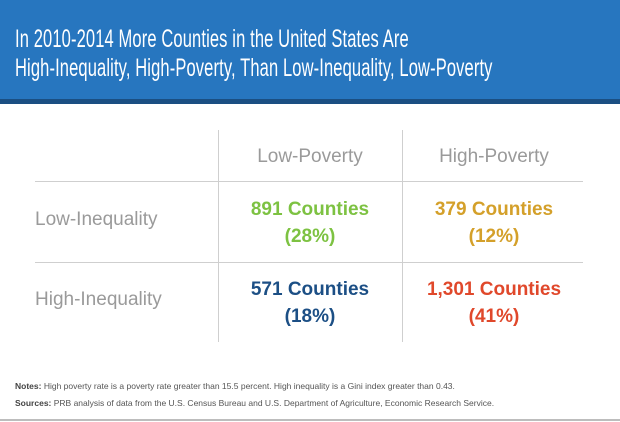 The height and width of the screenshot is (422, 620). What do you see at coordinates (494, 289) in the screenshot?
I see `cell-count: 1,301 Counties` at bounding box center [494, 289].